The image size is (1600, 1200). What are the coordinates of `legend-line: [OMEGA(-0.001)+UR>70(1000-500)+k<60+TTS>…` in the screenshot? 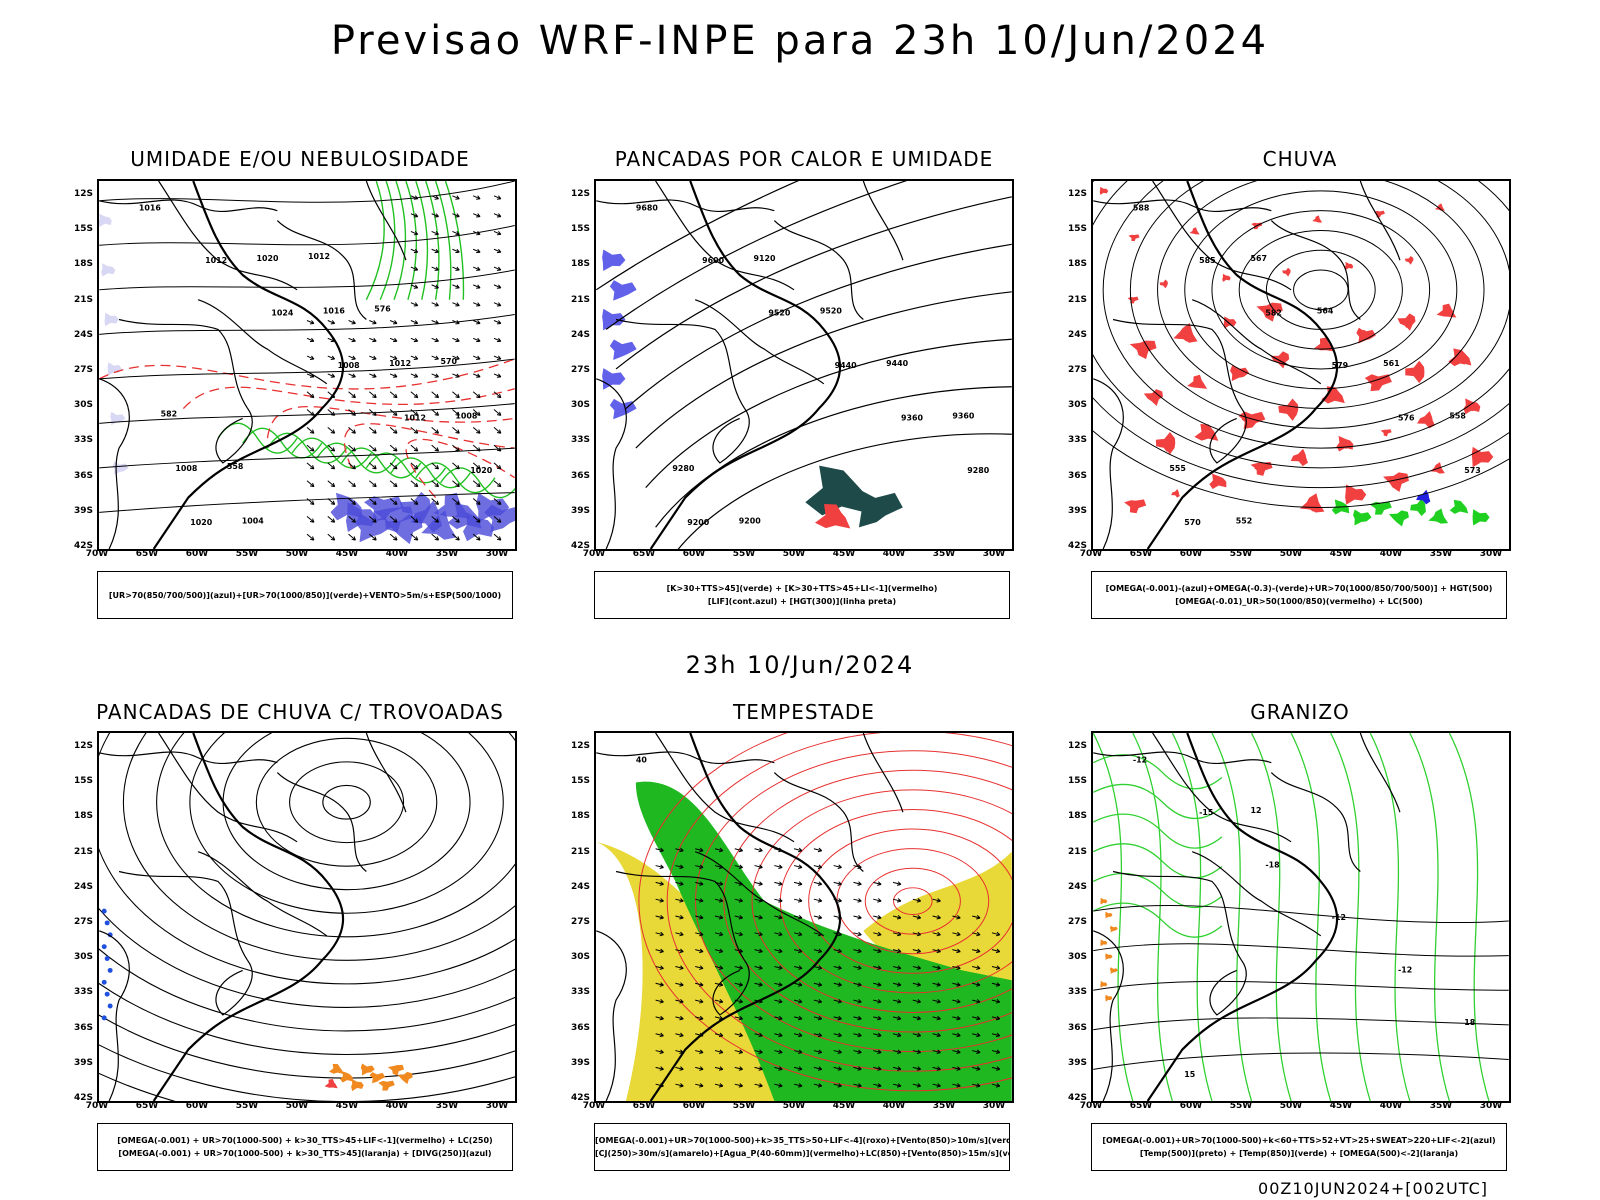 It's located at (1299, 1140).